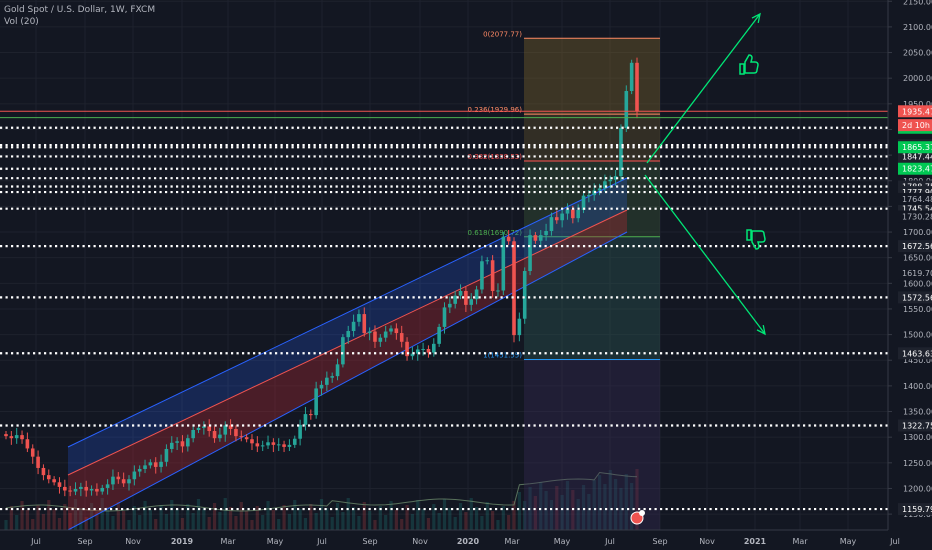  Describe the element at coordinates (756, 239) in the screenshot. I see `thumbs-down-icon` at that location.